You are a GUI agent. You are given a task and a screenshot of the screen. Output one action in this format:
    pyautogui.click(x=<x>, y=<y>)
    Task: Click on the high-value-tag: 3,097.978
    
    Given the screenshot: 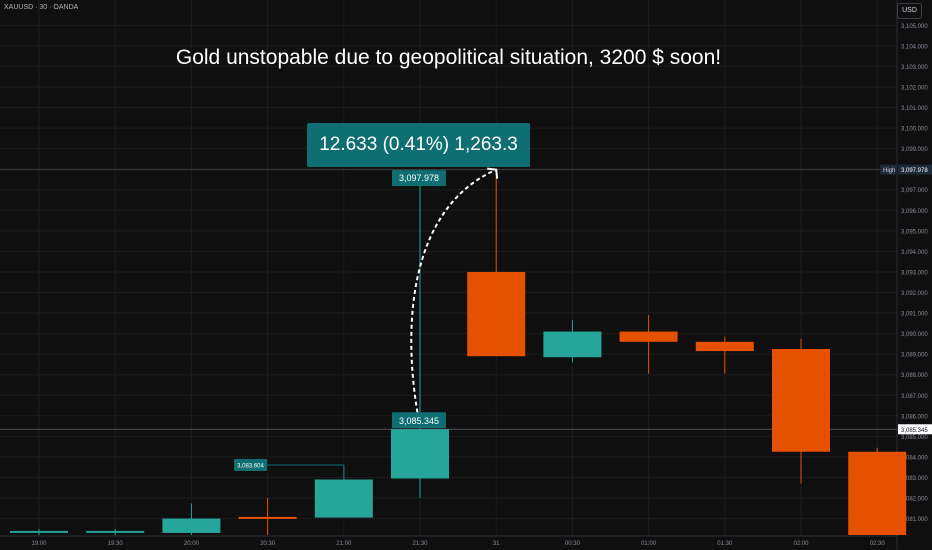 What is the action you would take?
    pyautogui.click(x=914, y=171)
    